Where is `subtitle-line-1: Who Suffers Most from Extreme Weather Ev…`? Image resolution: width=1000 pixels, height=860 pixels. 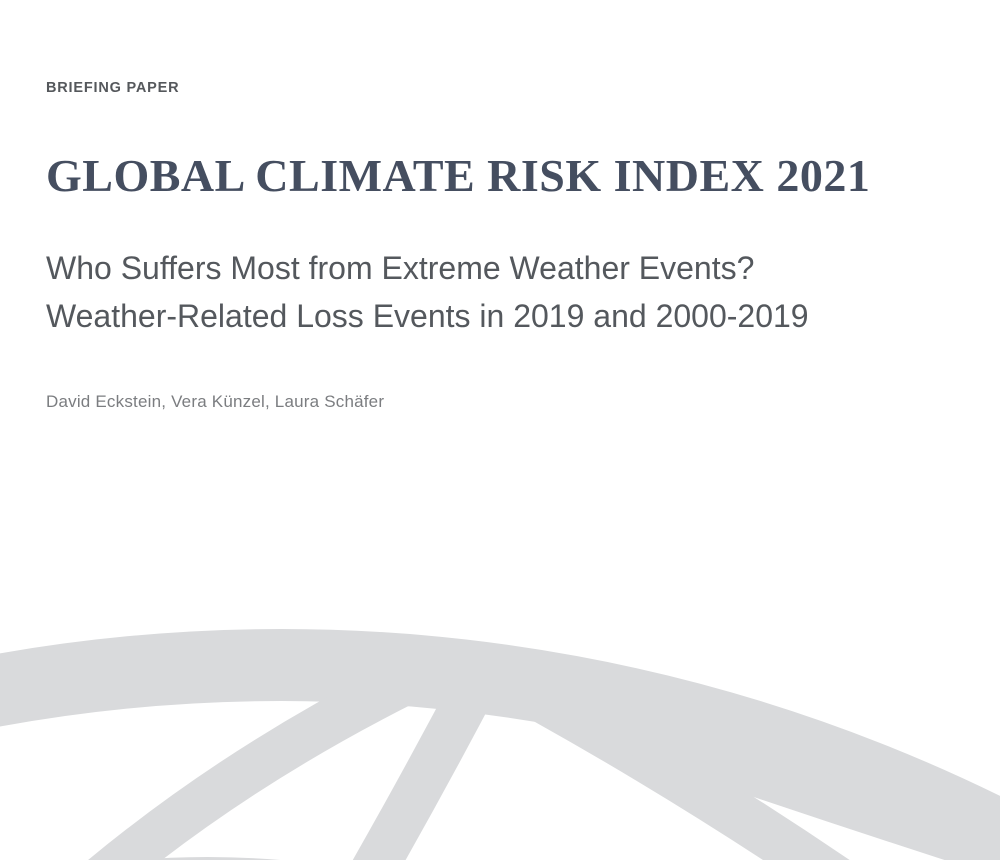
subtitle-line-1: Who Suffers Most from Extreme Weather Ev… is located at coordinates (400, 268).